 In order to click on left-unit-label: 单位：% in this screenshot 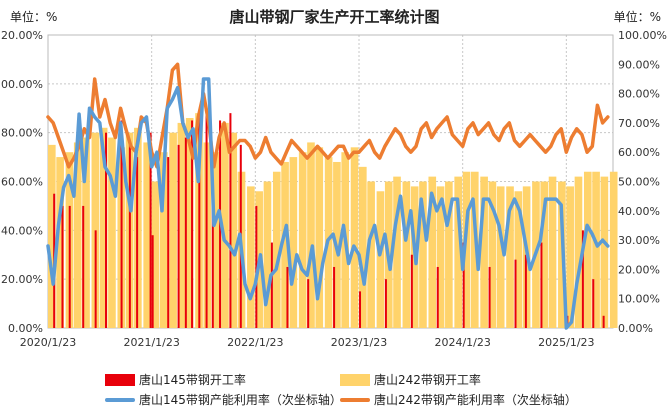, I will do `click(34, 17)`.